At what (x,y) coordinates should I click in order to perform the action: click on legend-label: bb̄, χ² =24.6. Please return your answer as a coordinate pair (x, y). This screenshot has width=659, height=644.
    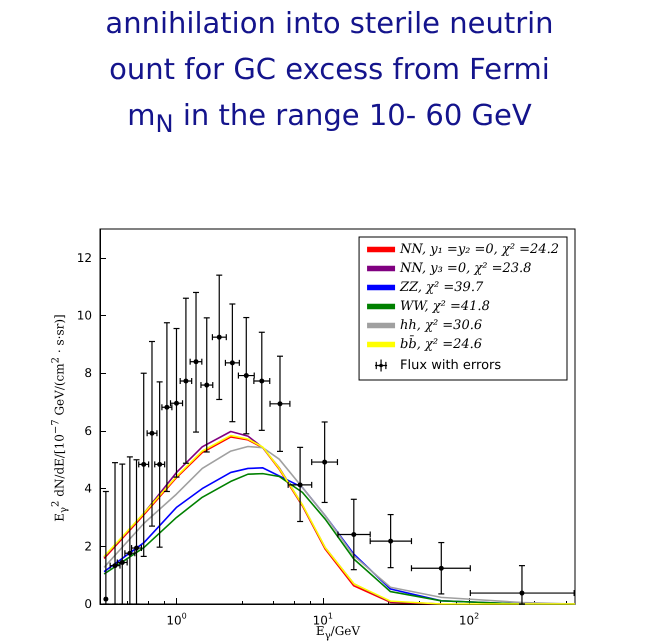
    Looking at the image, I should click on (441, 343).